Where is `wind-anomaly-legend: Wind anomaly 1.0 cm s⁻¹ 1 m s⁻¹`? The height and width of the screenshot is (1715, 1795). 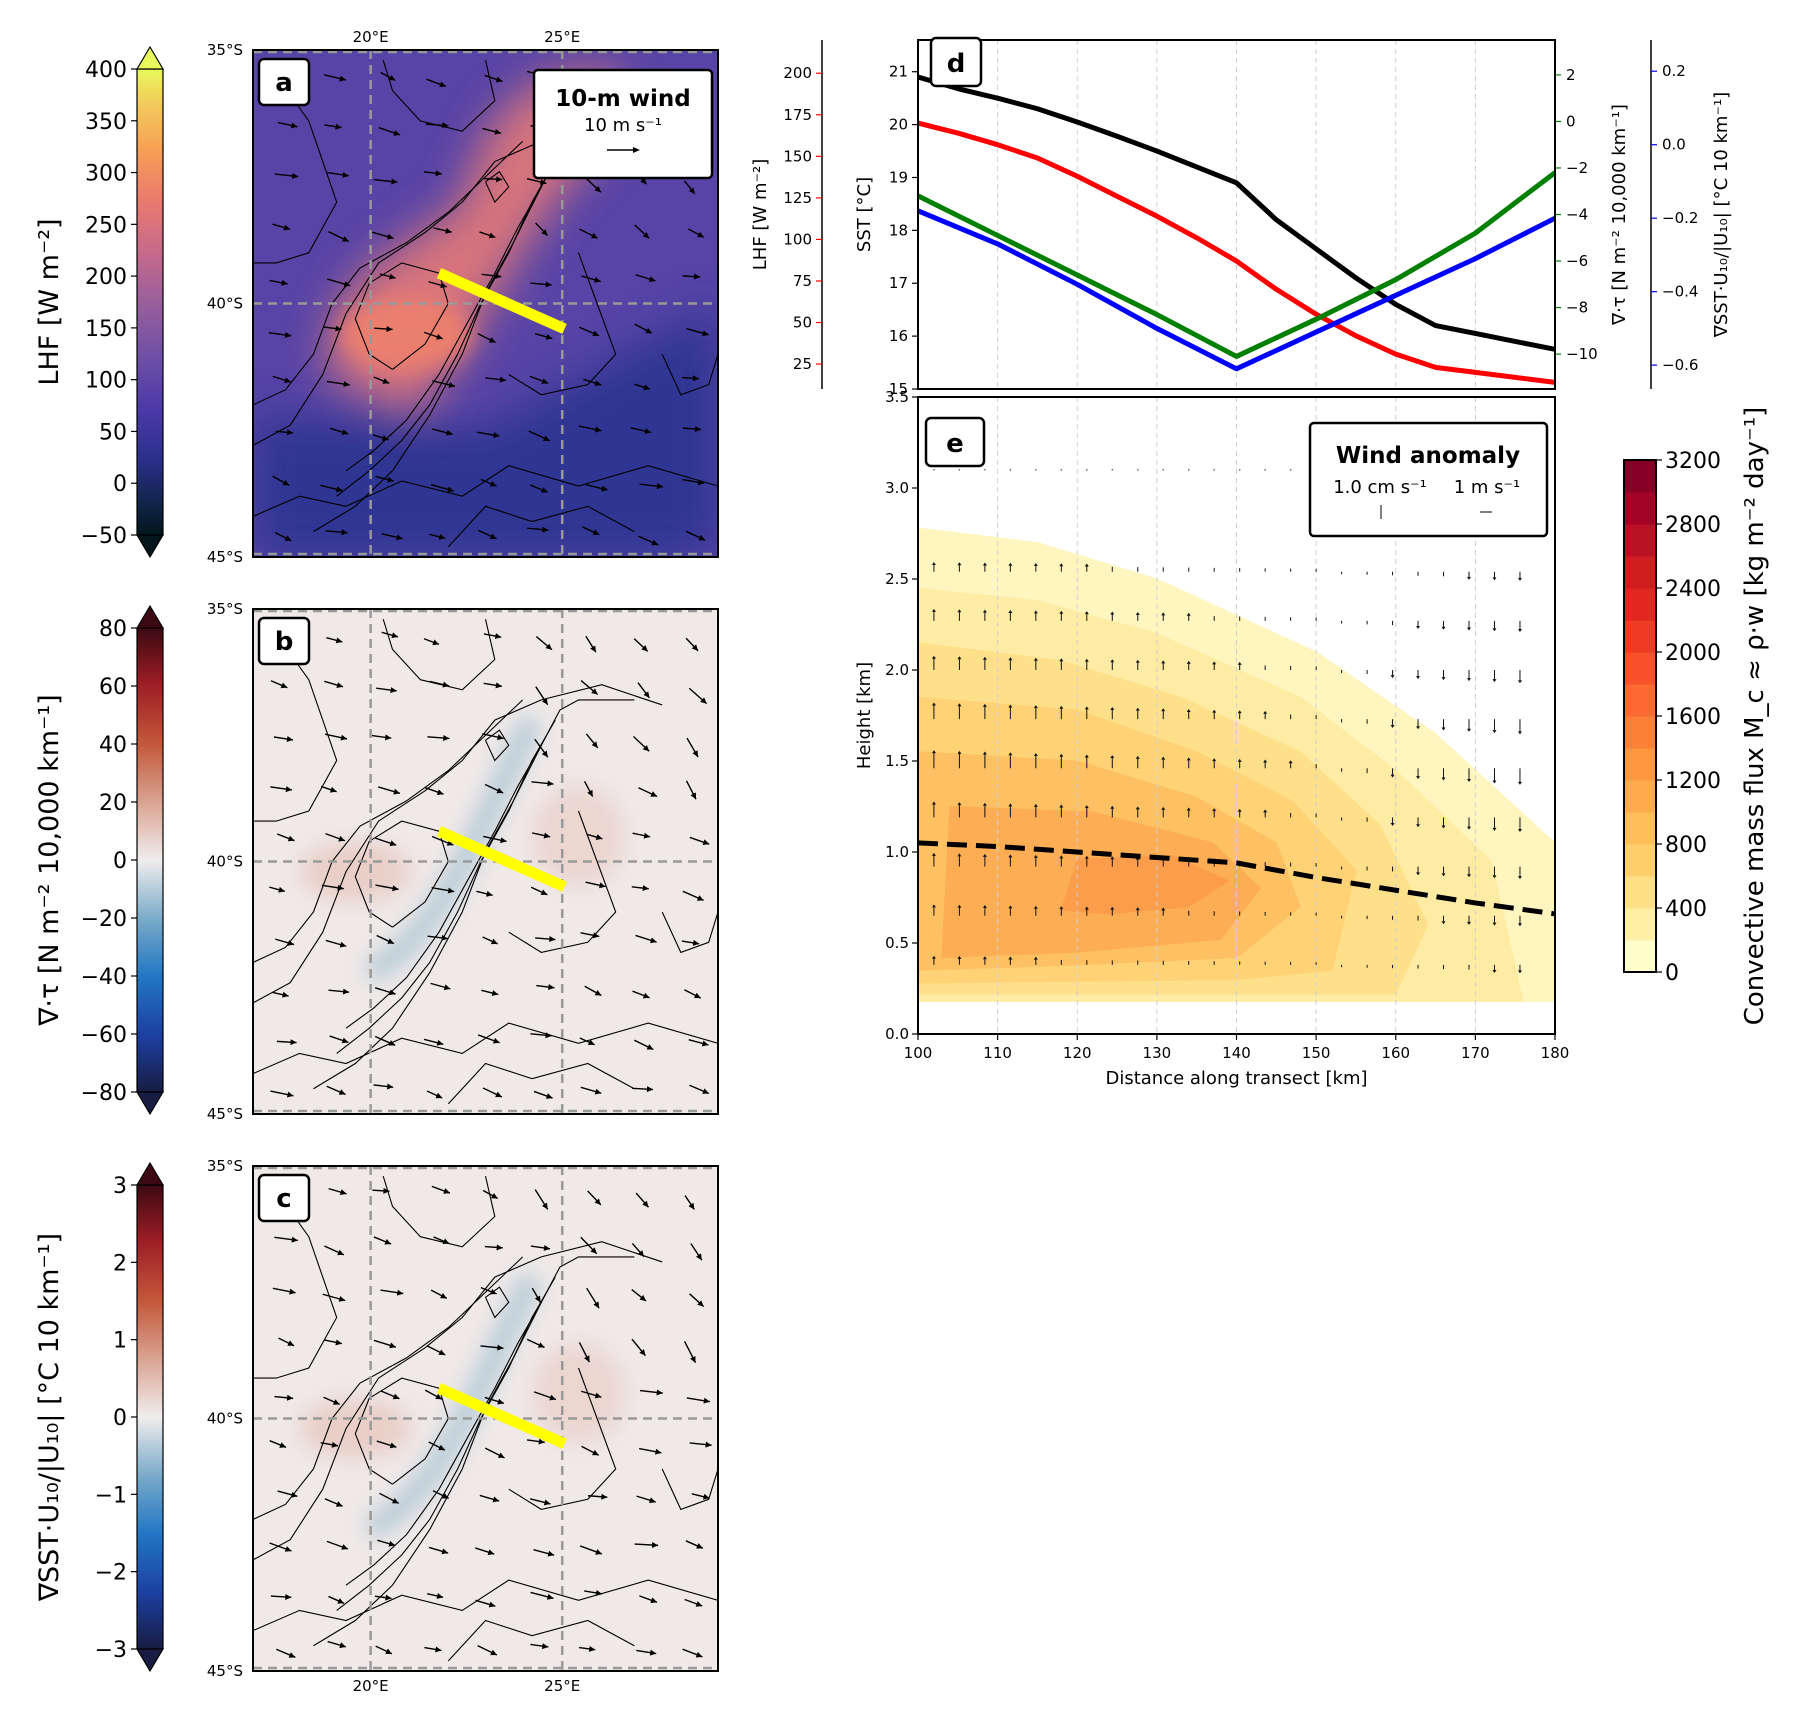 wind-anomaly-legend: Wind anomaly 1.0 cm s⁻¹ 1 m s⁻¹ is located at coordinates (1428, 479).